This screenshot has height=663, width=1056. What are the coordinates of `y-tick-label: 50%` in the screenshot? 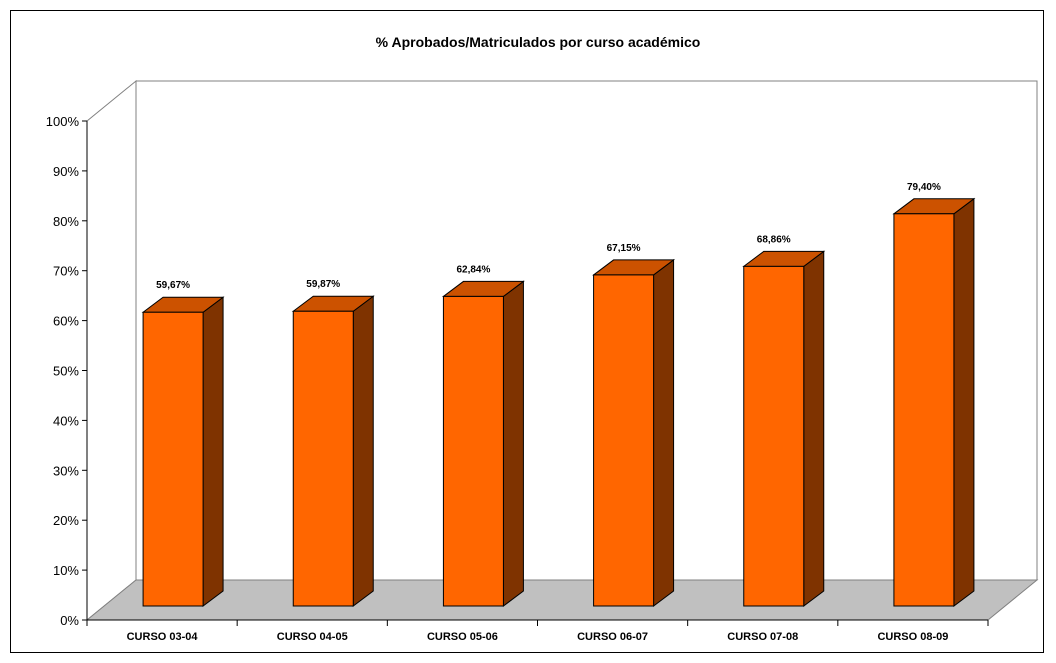 It's located at (66, 371).